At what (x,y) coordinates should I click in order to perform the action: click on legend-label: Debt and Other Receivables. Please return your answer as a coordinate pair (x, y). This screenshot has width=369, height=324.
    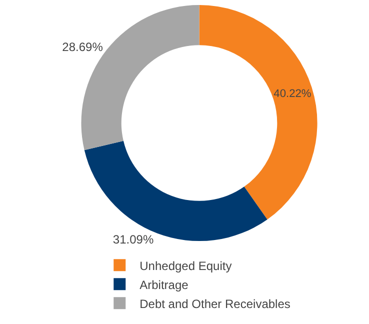
    Looking at the image, I should click on (215, 303).